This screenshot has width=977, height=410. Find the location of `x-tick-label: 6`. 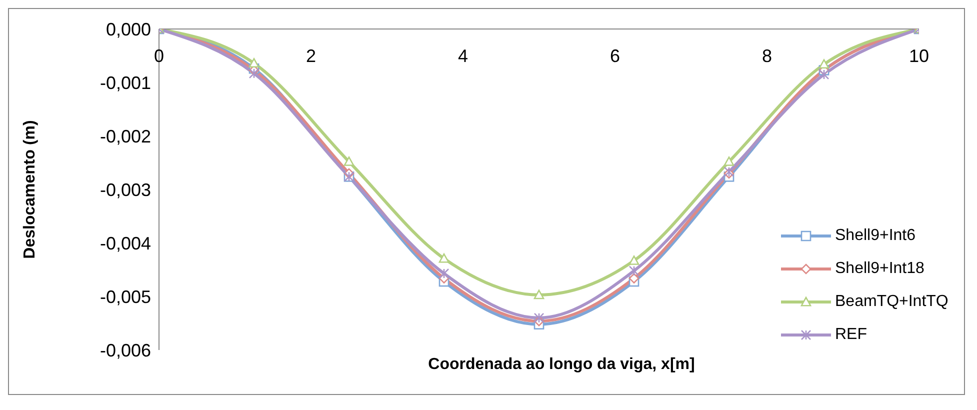

x-tick-label: 6 is located at coordinates (615, 56).